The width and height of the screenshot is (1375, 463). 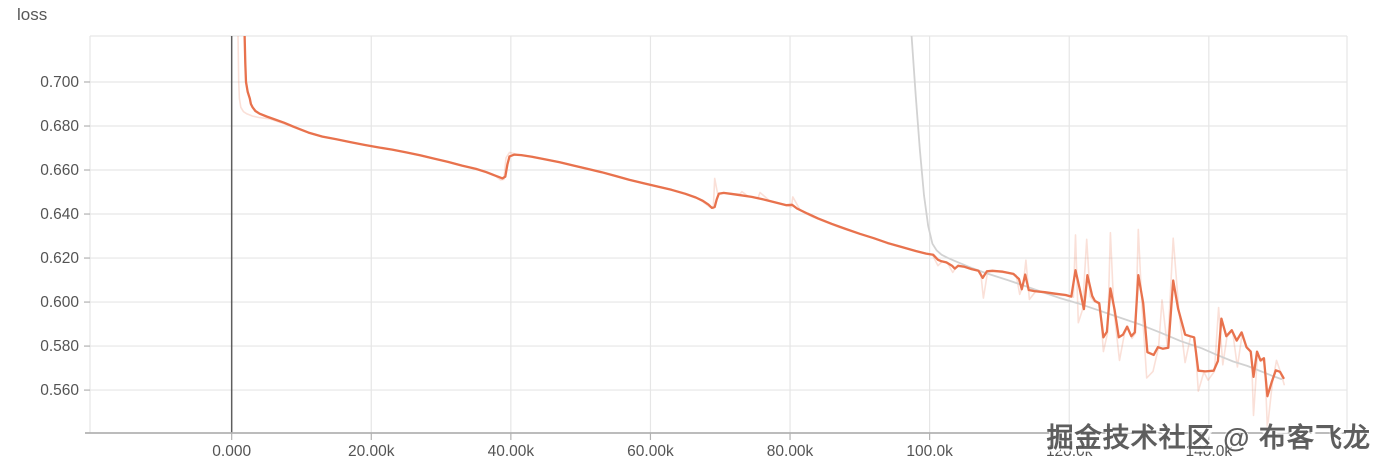 What do you see at coordinates (59, 126) in the screenshot?
I see `y-tick-label: 0.680` at bounding box center [59, 126].